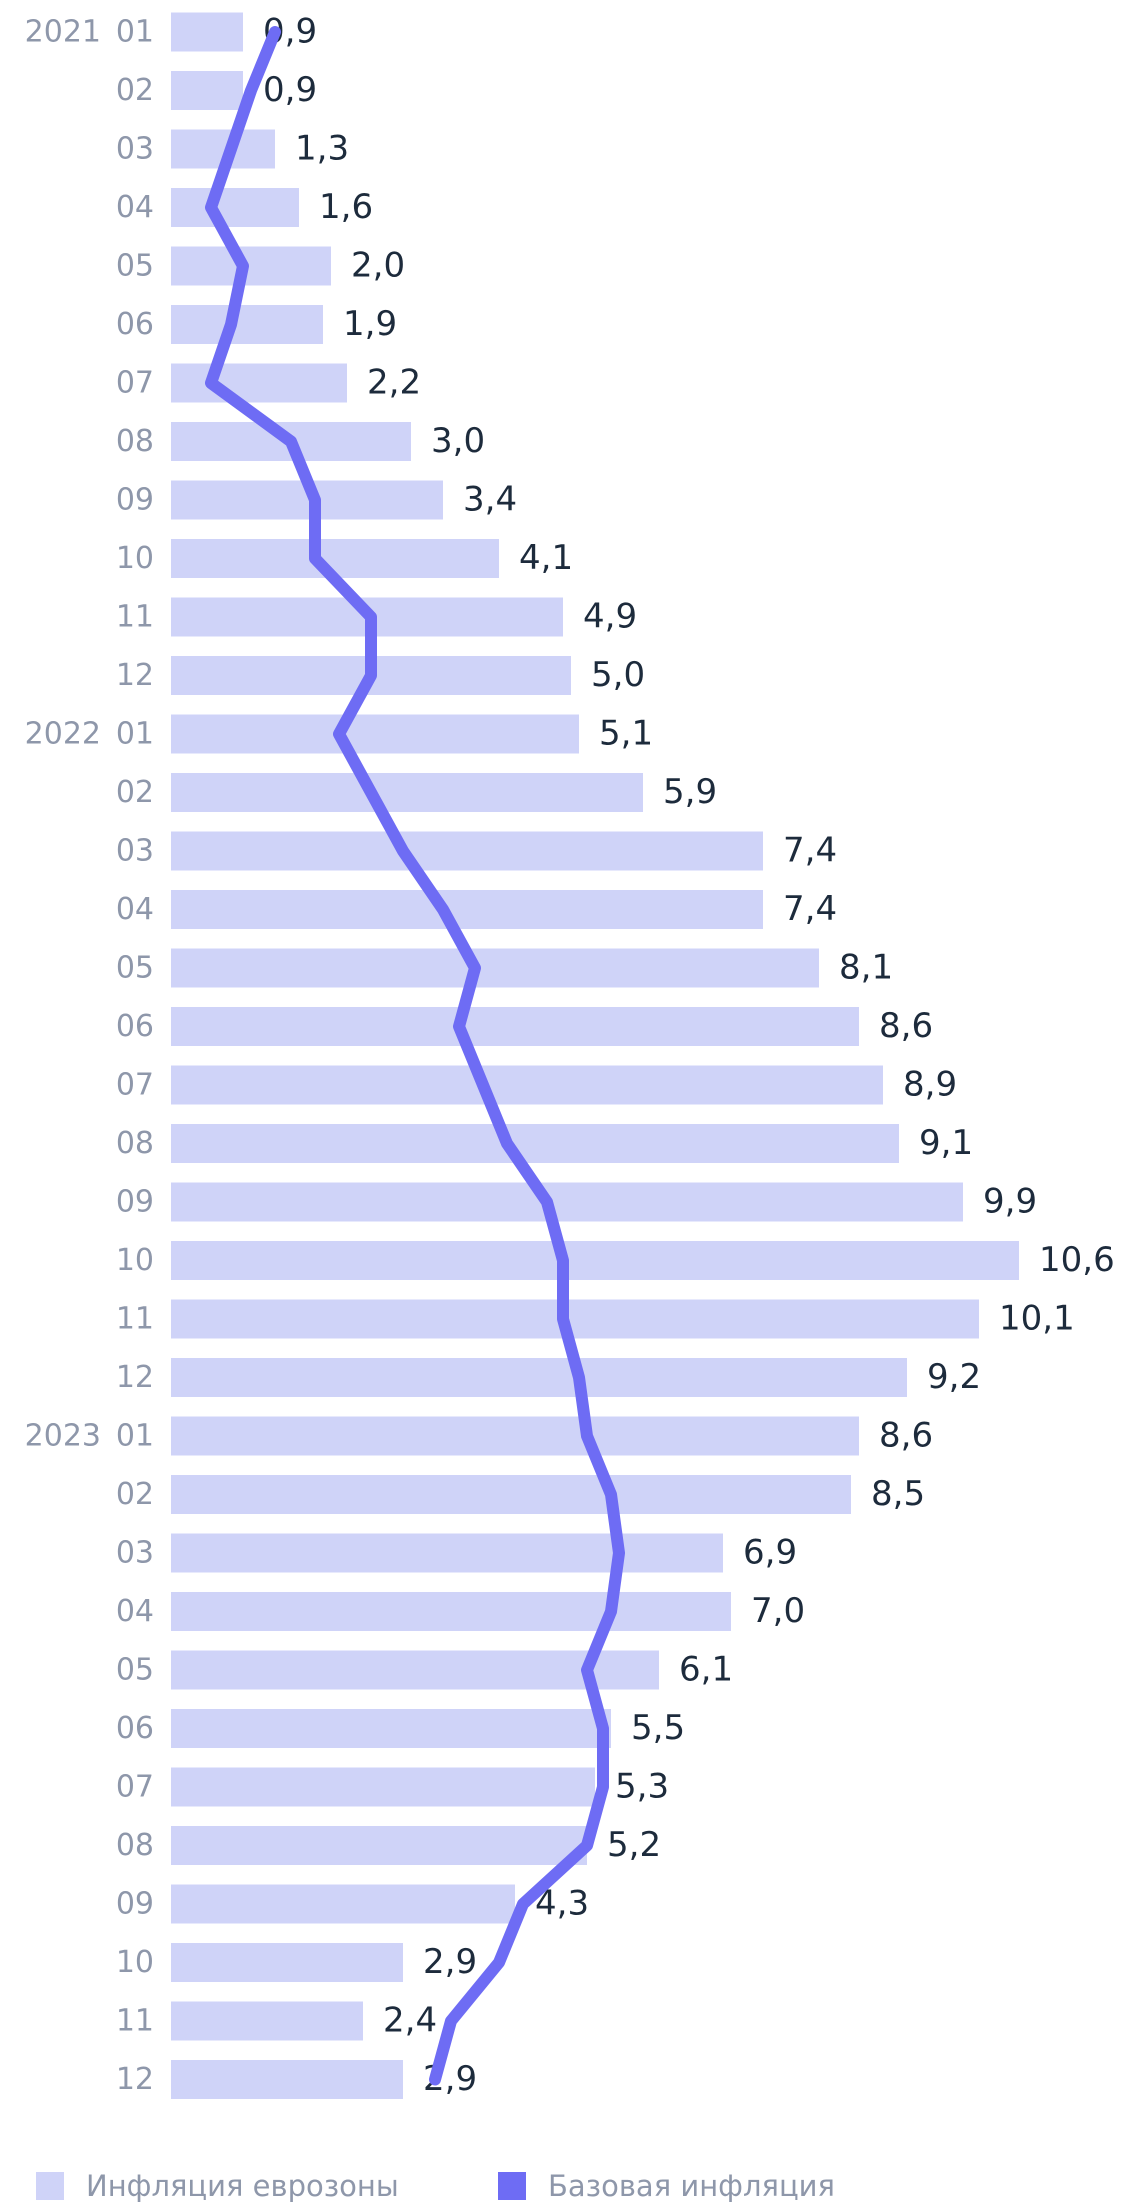  What do you see at coordinates (1037, 1319) in the screenshot?
I see `value-label: 10,1` at bounding box center [1037, 1319].